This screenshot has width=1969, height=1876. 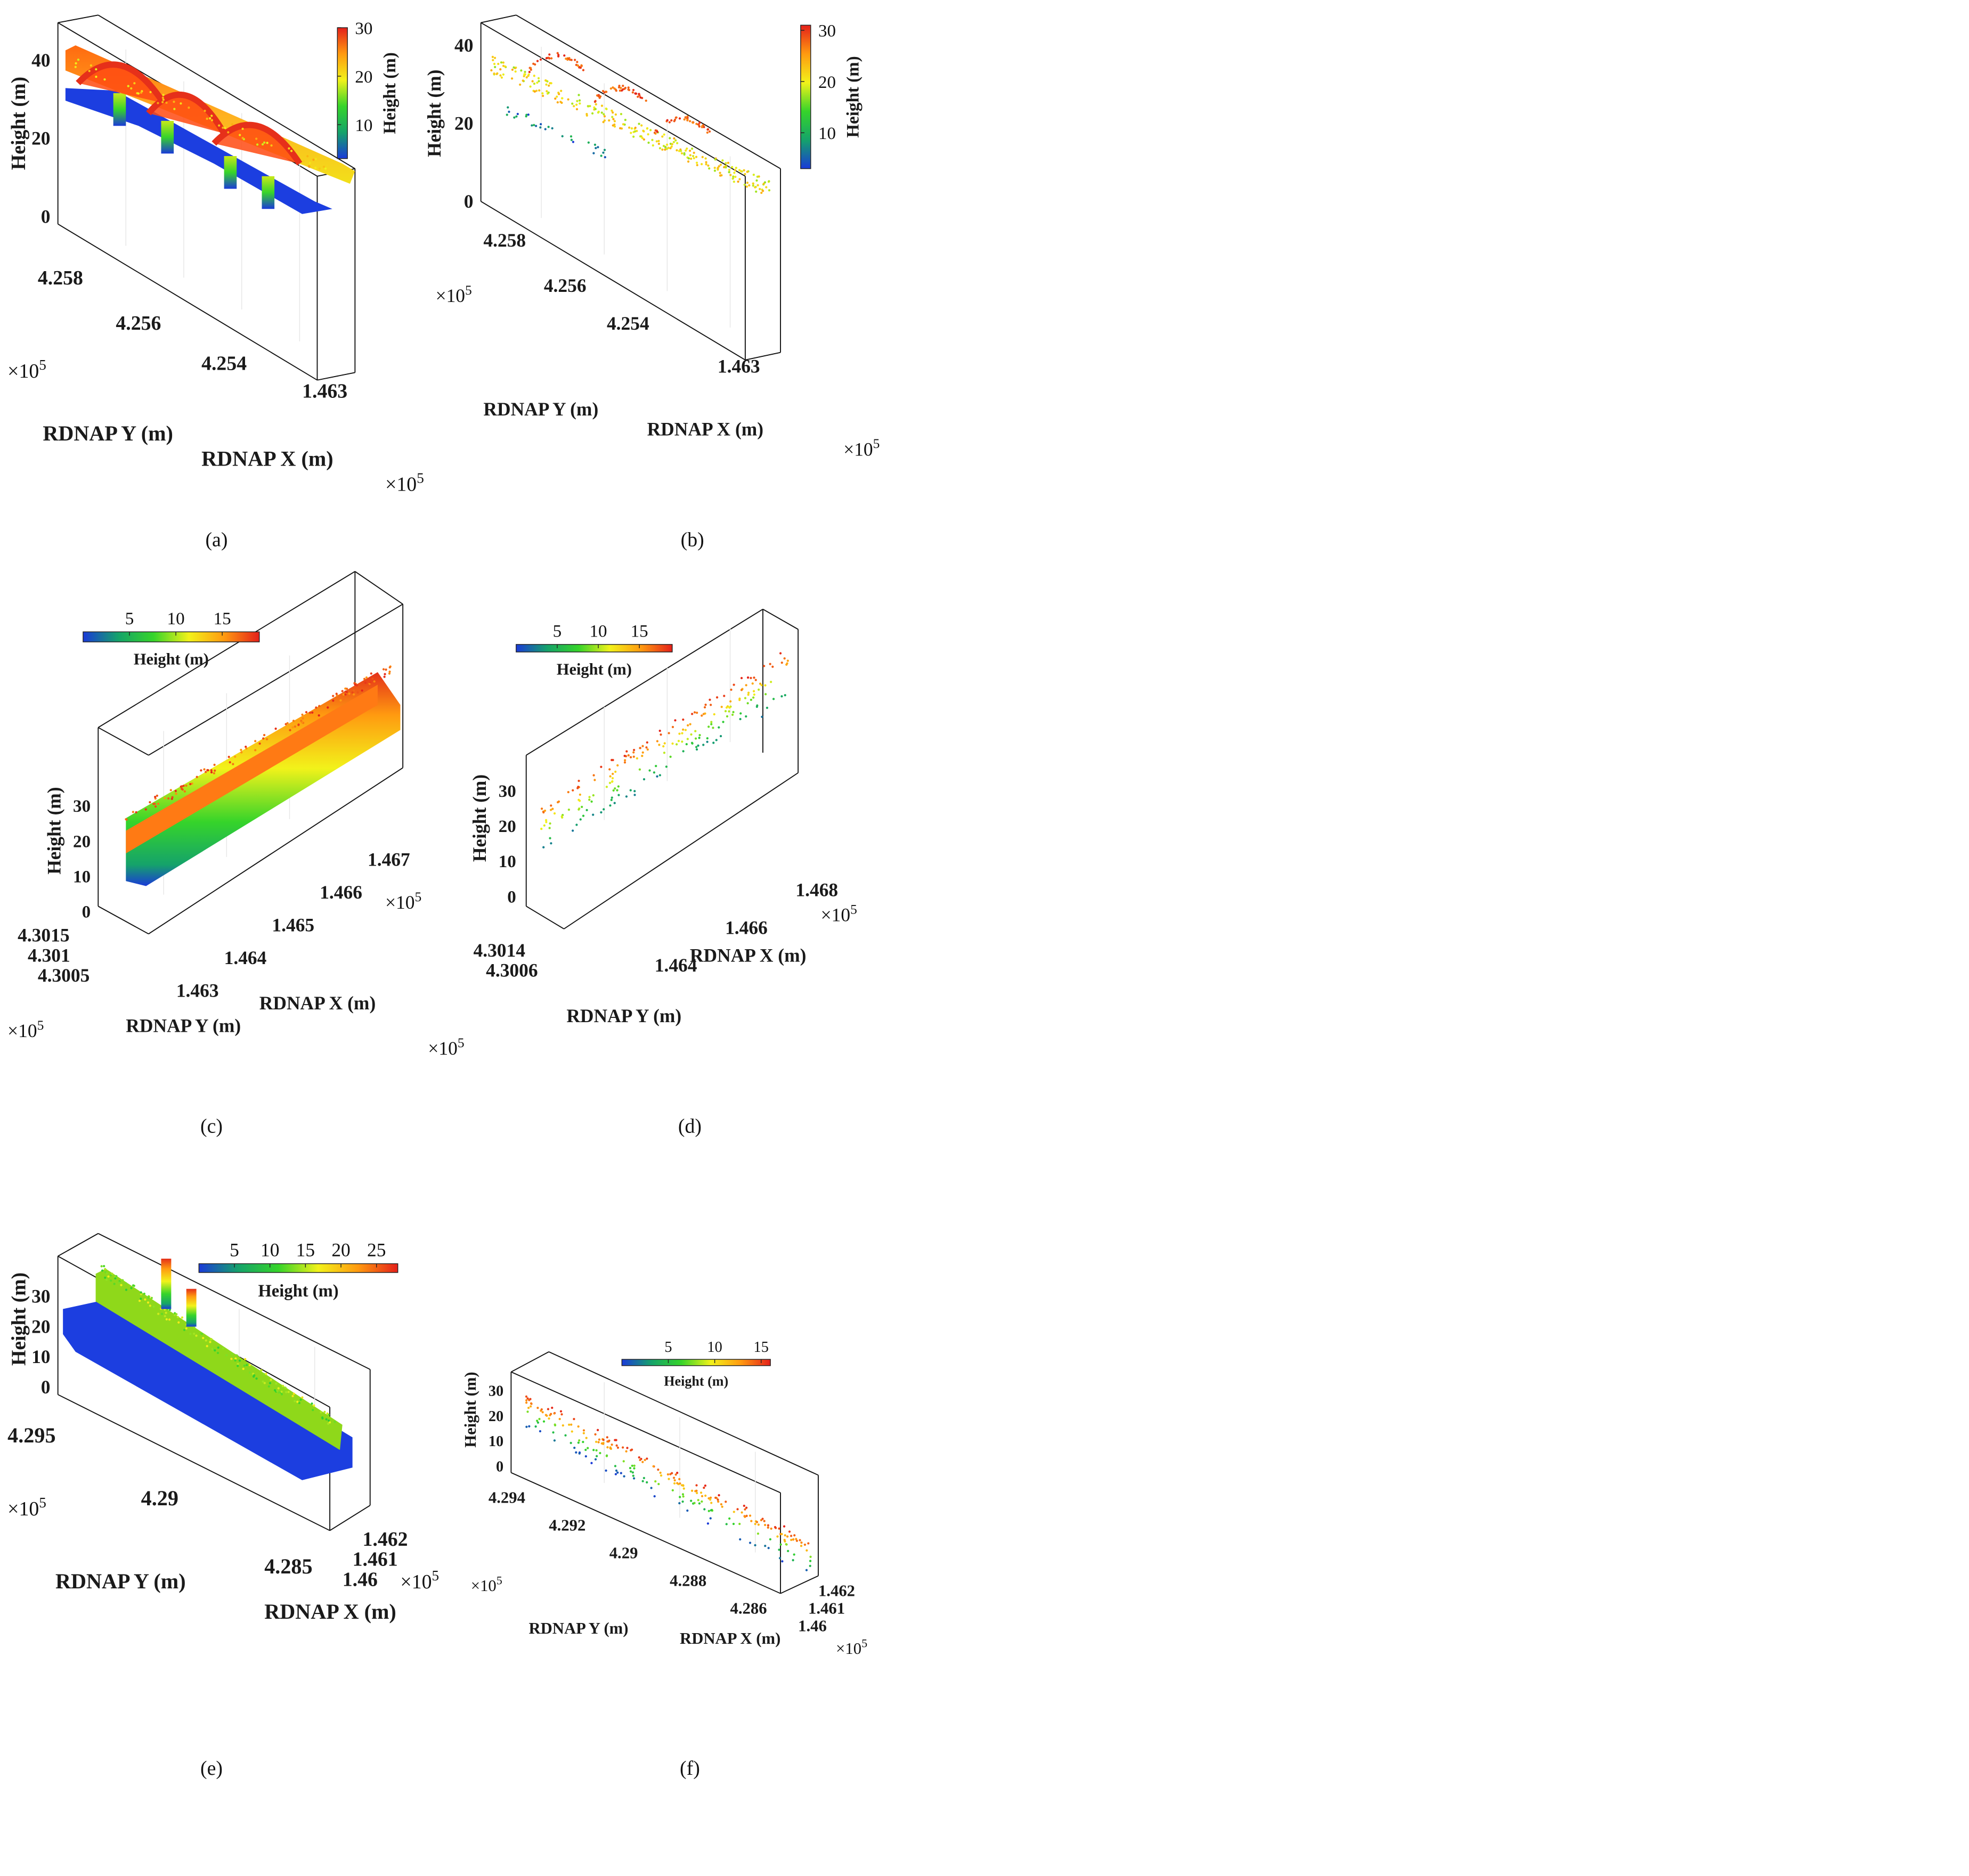 What do you see at coordinates (211, 1126) in the screenshot?
I see `caption-c: (c)` at bounding box center [211, 1126].